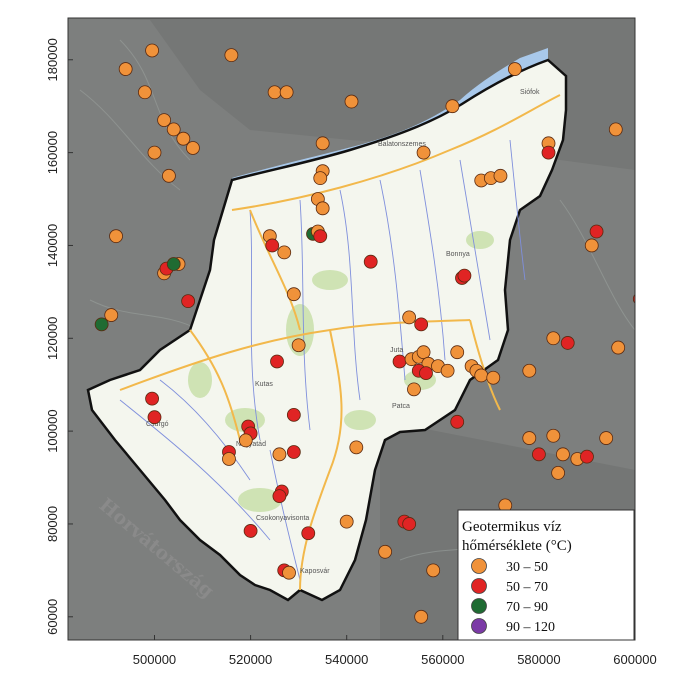 This screenshot has width=680, height=685. I want to click on y-tick-label: 80000, so click(52, 524).